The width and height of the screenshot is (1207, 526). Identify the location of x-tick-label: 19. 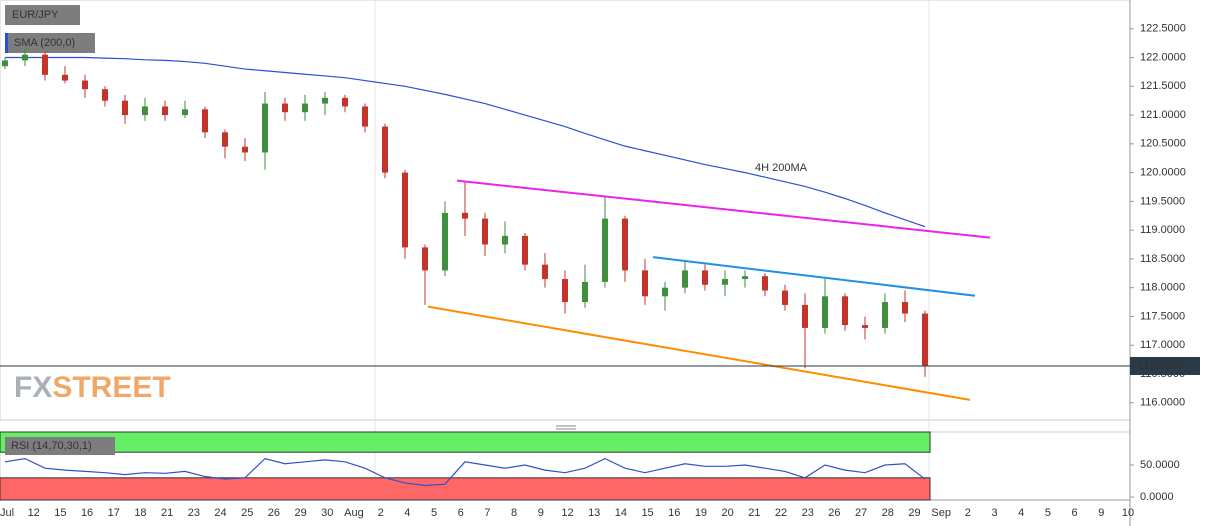
(701, 513).